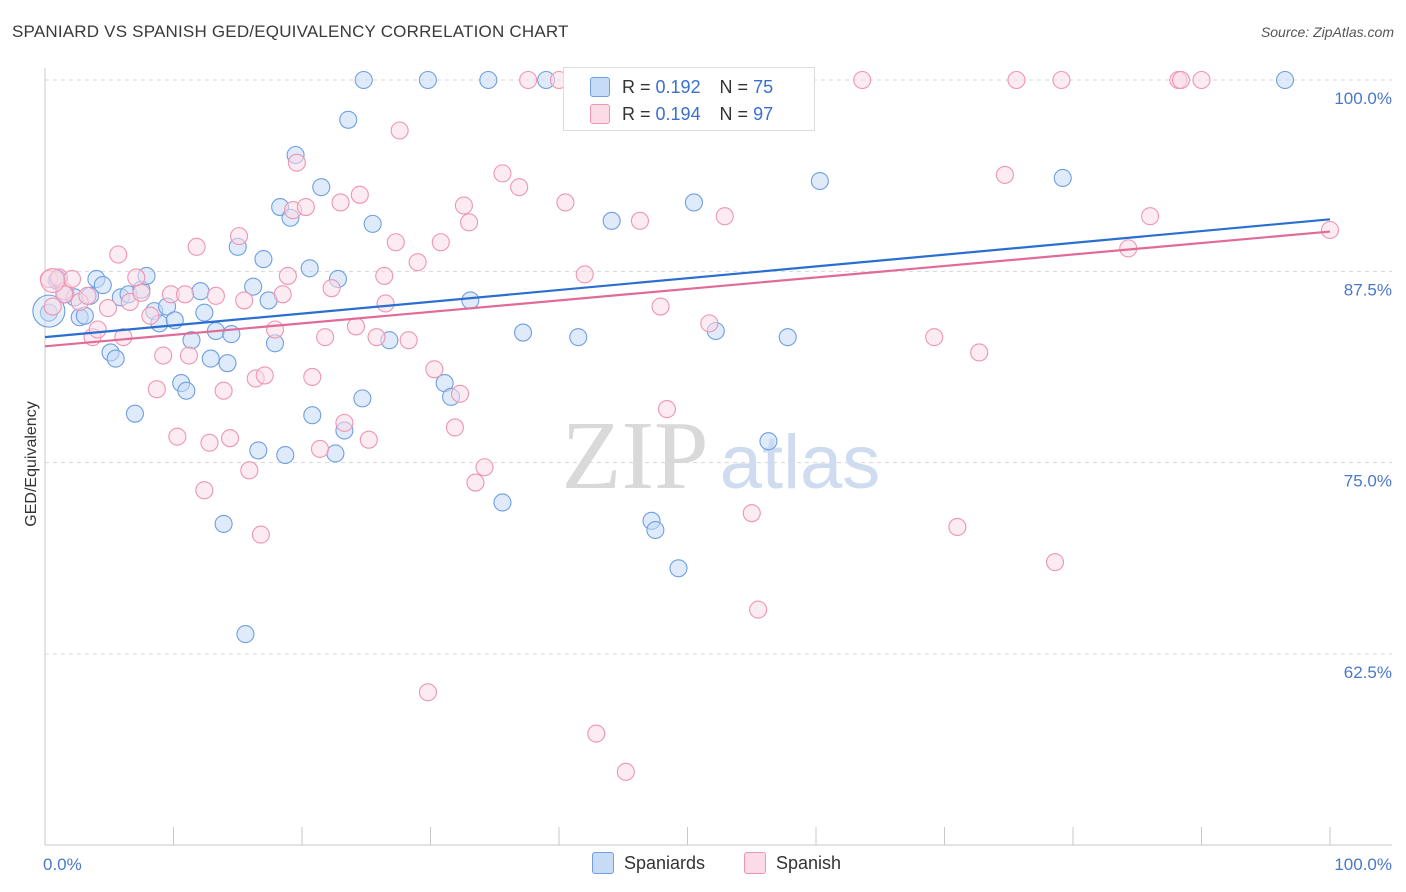 The height and width of the screenshot is (892, 1406). I want to click on y-tick-label: 100.0%, so click(1363, 98).